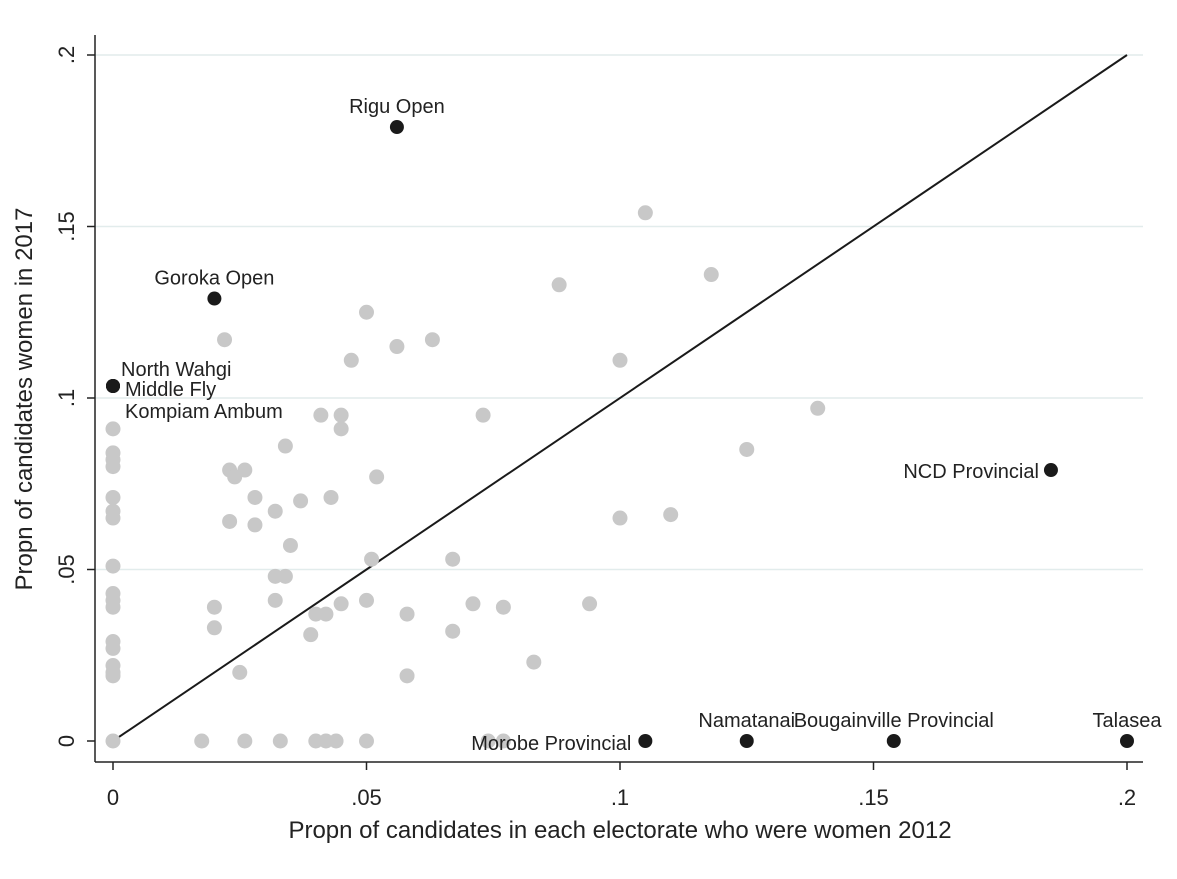 This screenshot has height=879, width=1177. Describe the element at coordinates (551, 744) in the screenshot. I see `point-label-morobe-provincial: Morobe Provincial` at that location.